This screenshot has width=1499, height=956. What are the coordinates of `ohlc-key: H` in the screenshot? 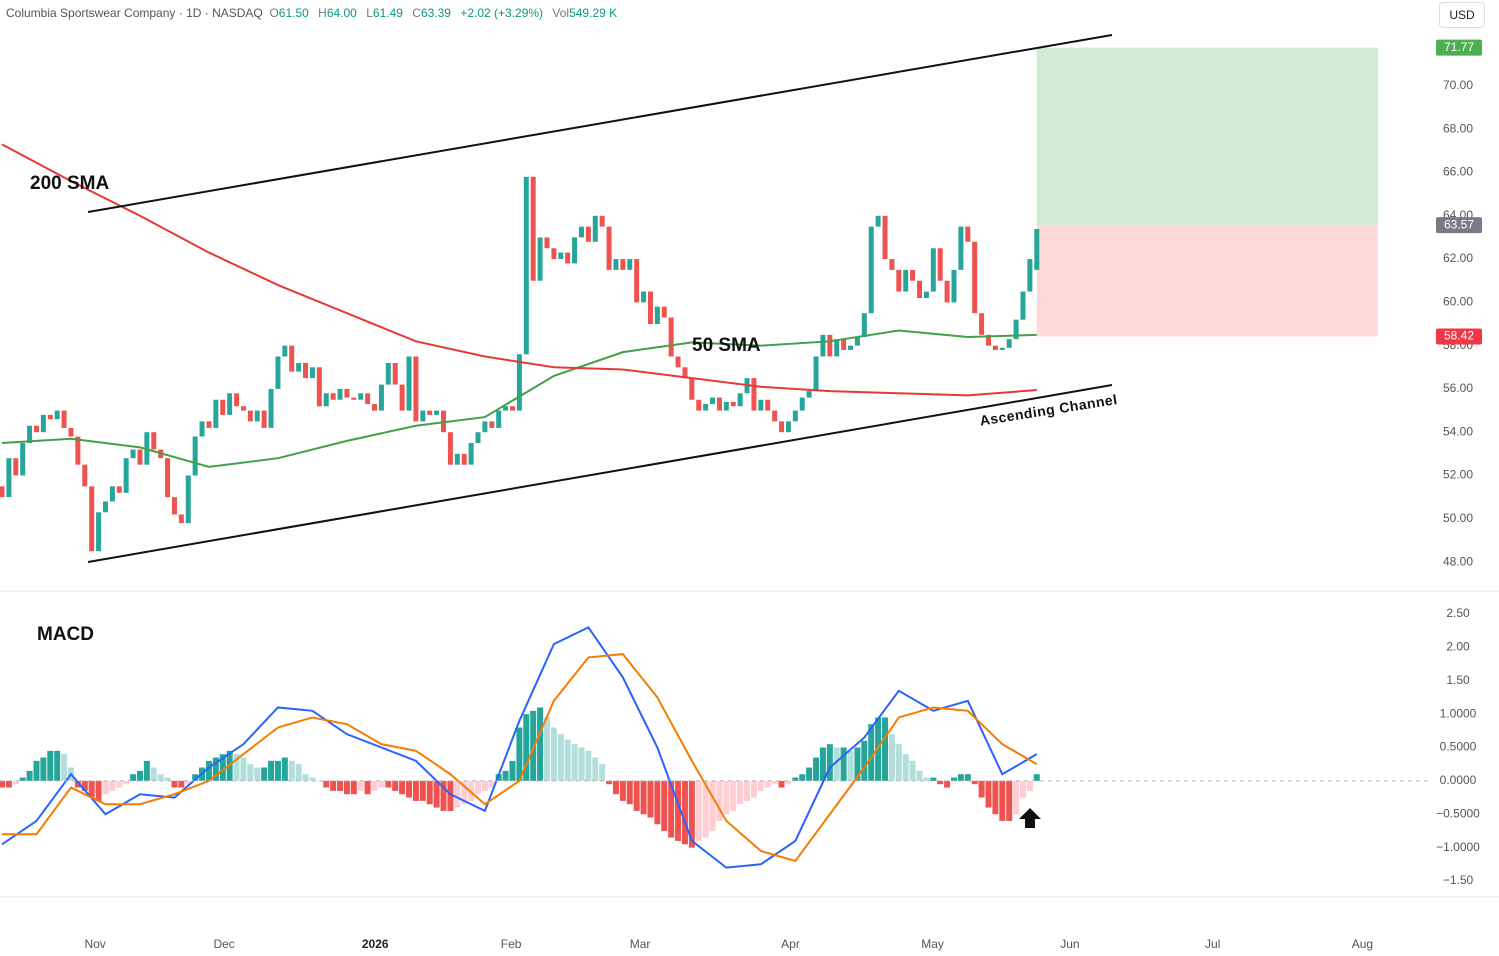 It's located at (322, 13).